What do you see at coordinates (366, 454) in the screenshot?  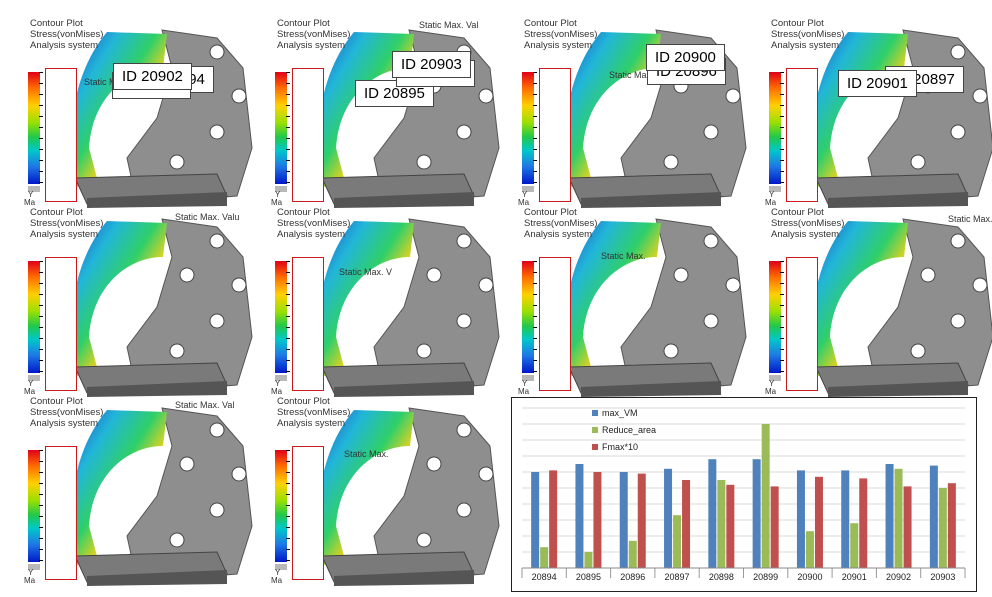 I see `static-max-label: Static Max.` at bounding box center [366, 454].